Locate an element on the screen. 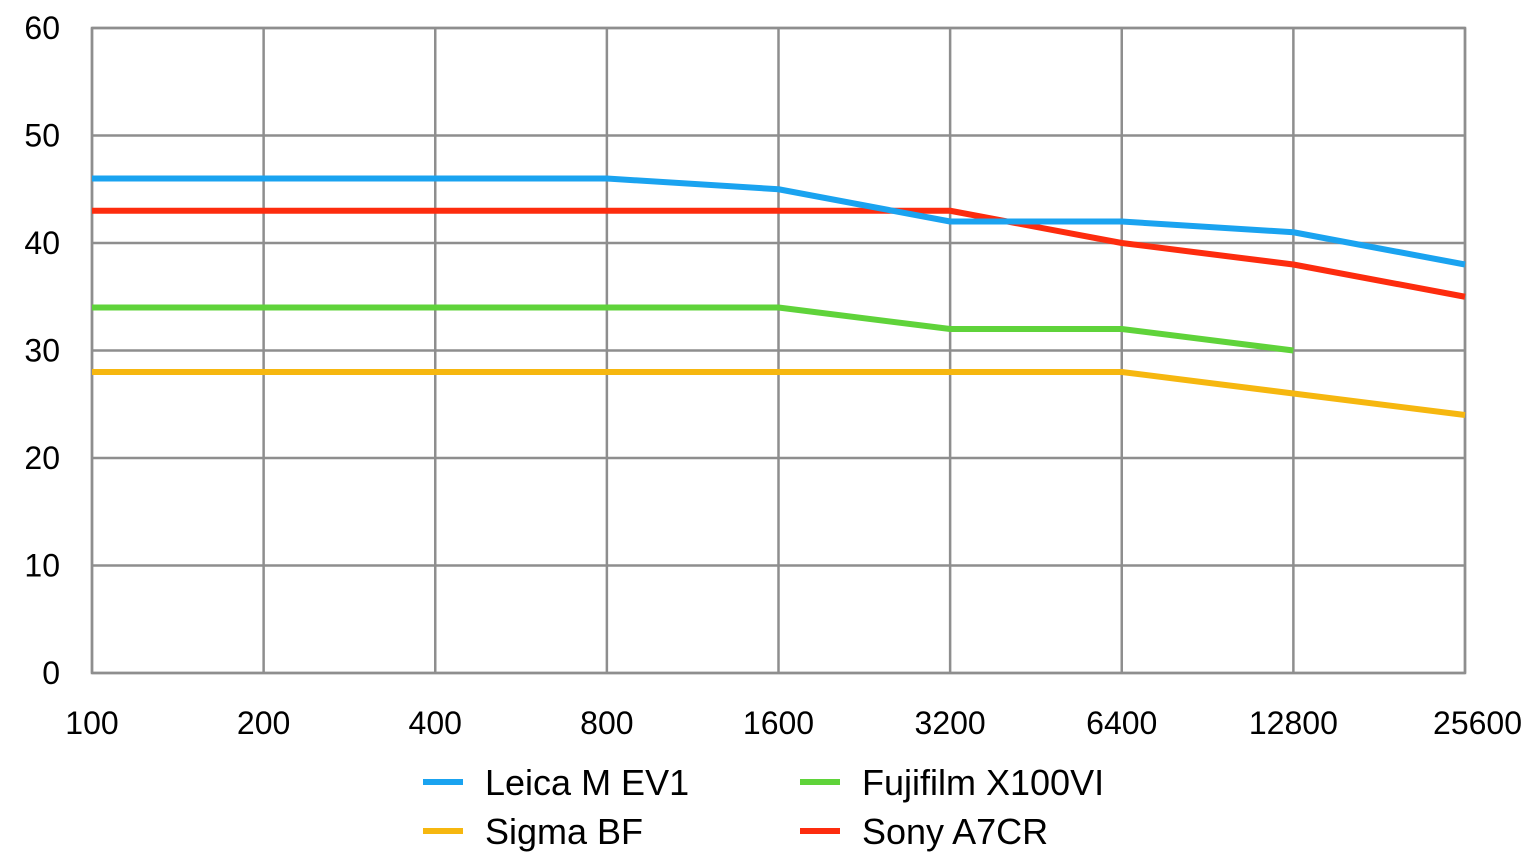 The image size is (1535, 868). x-tick-label: 12800 is located at coordinates (1293, 723).